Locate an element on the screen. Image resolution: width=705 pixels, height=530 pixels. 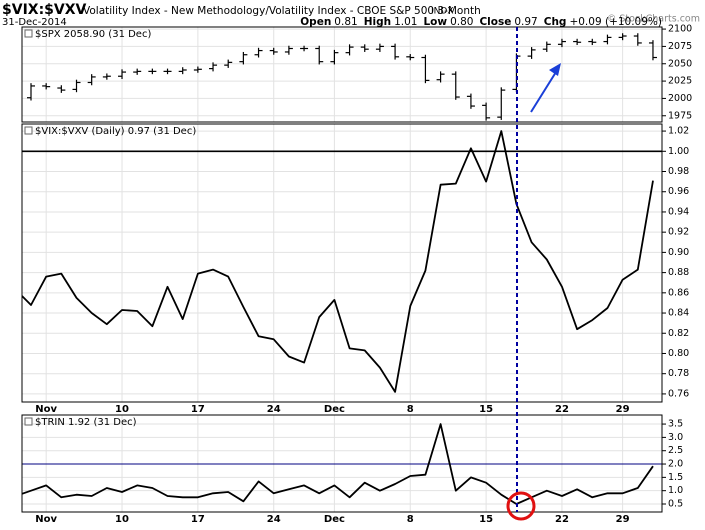
y-tick-label: 3.0 is located at coordinates (675, 437).